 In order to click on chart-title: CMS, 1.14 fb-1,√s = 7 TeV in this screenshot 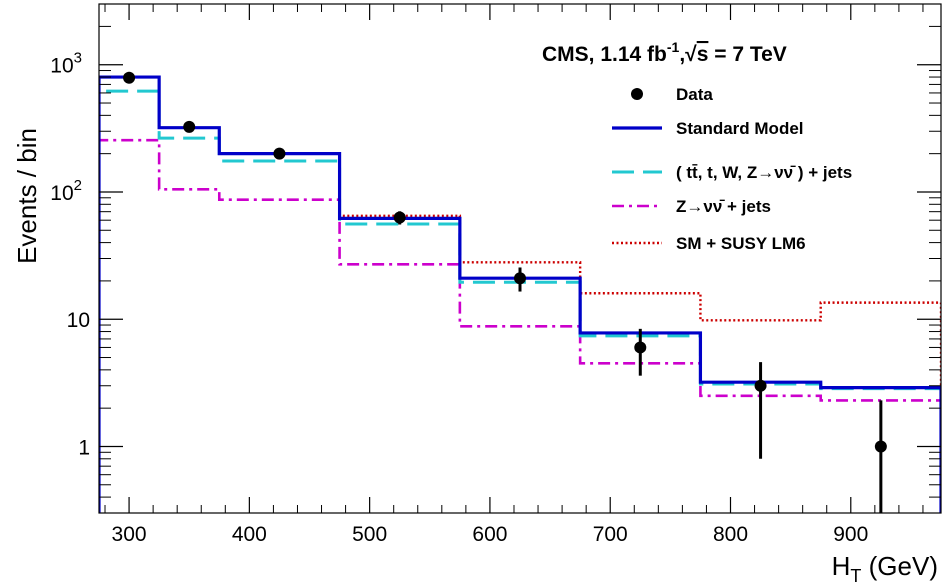, I will do `click(664, 52)`.